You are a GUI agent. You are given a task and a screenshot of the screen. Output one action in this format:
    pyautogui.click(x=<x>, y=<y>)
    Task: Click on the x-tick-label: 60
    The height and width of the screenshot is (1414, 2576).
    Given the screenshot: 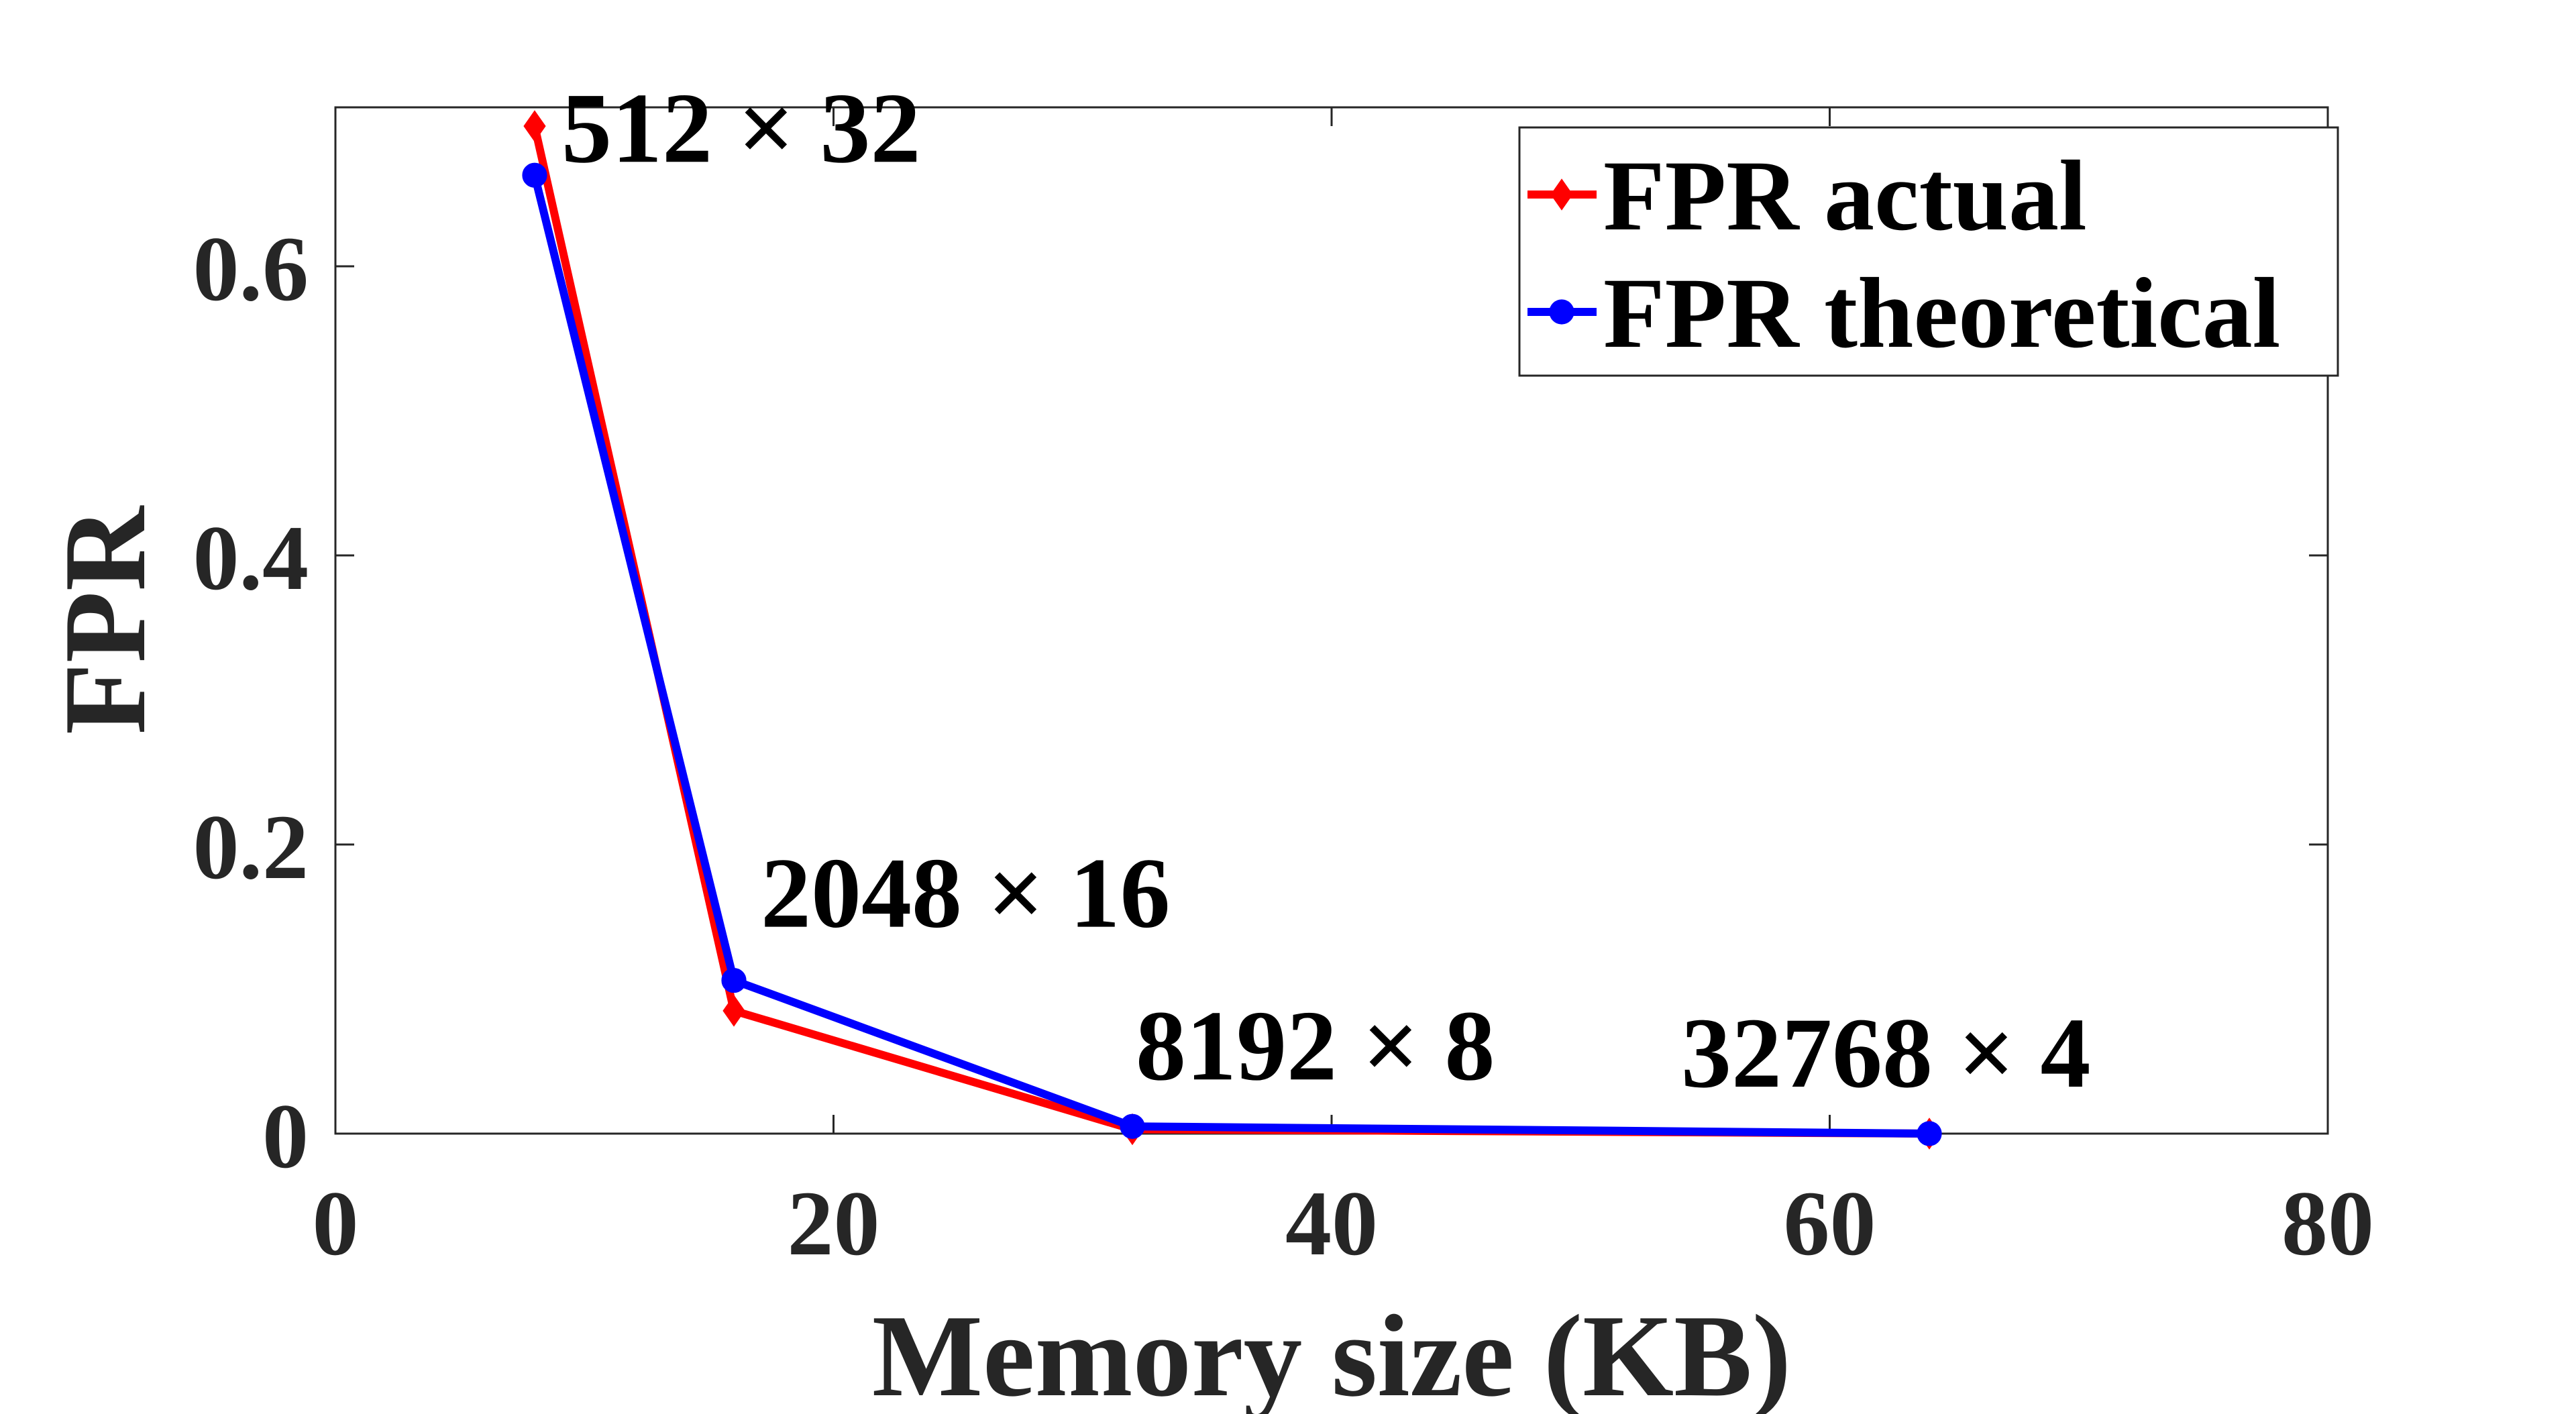 What is the action you would take?
    pyautogui.click(x=1830, y=1223)
    